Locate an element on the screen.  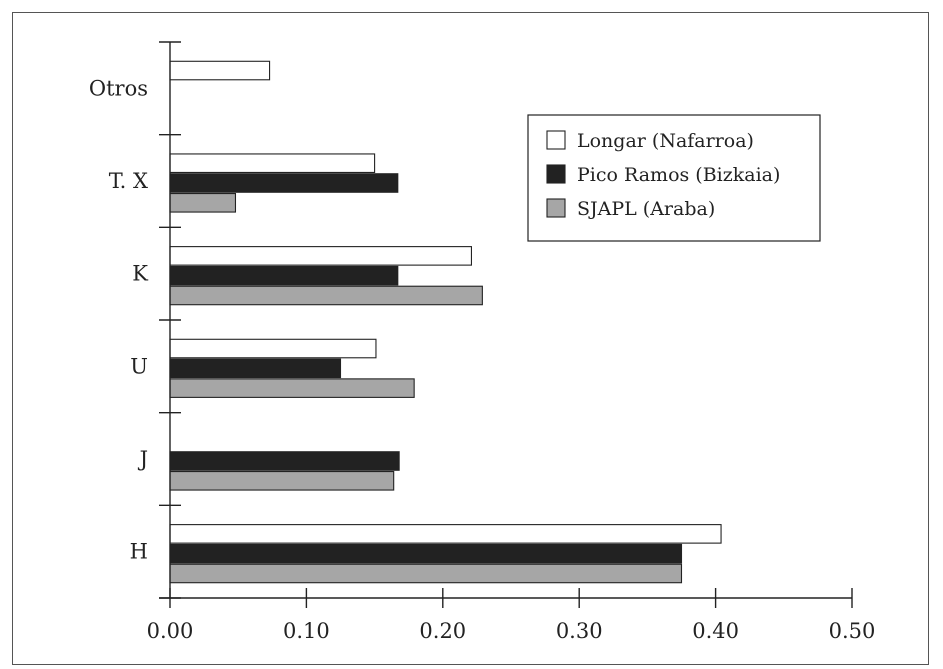
x-tick-label: 0.50 is located at coordinates (852, 631).